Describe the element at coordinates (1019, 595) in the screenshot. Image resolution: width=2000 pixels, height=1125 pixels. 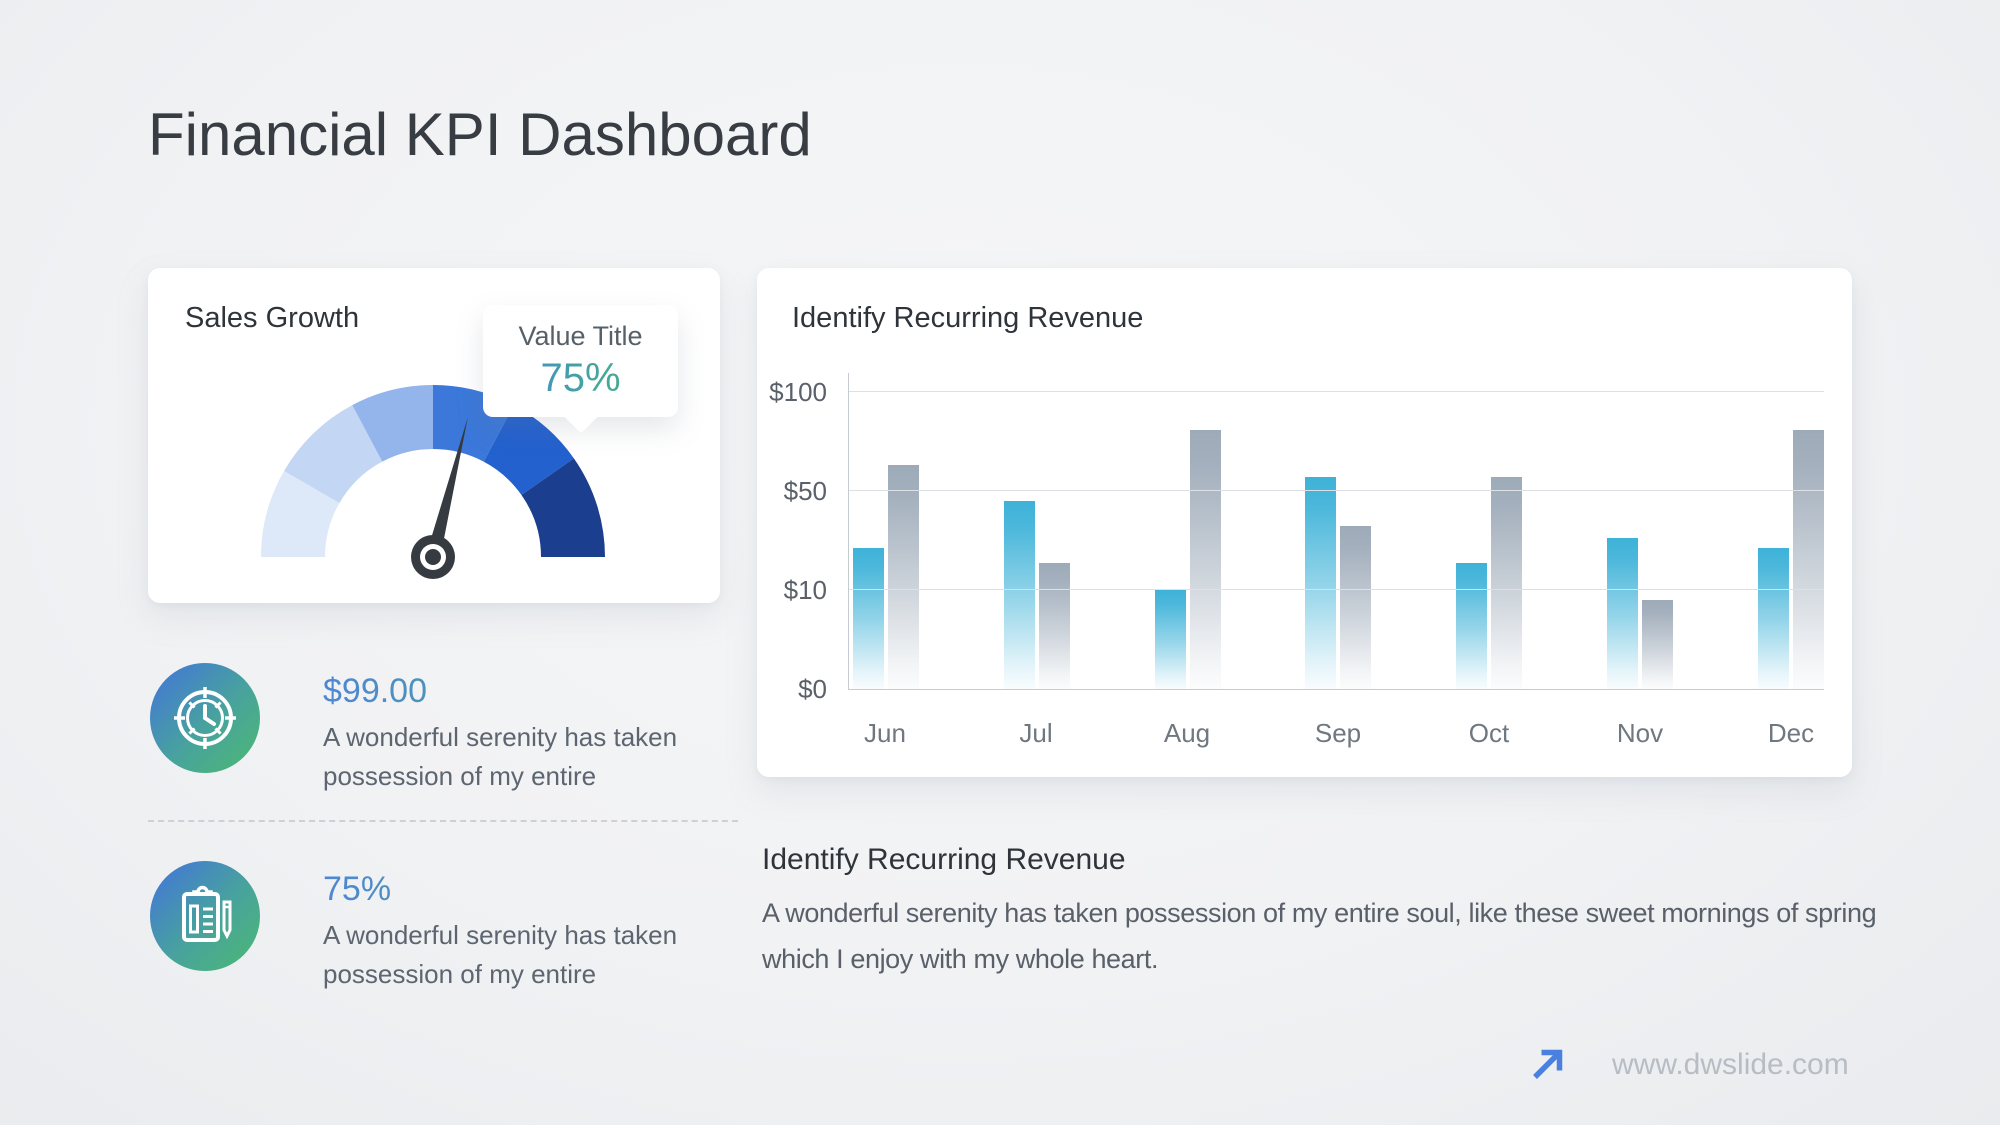
I see `bar-series-blue-jul` at that location.